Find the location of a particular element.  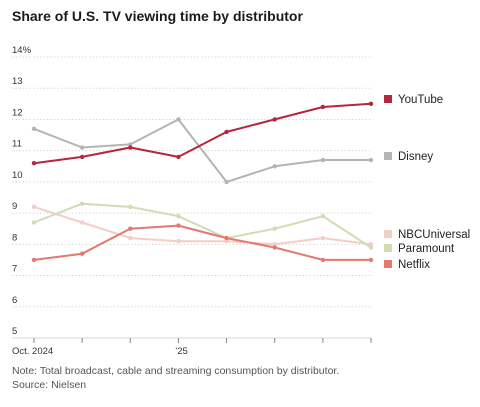

legend-label-nbcuniversal: NBCUniversal is located at coordinates (434, 235).